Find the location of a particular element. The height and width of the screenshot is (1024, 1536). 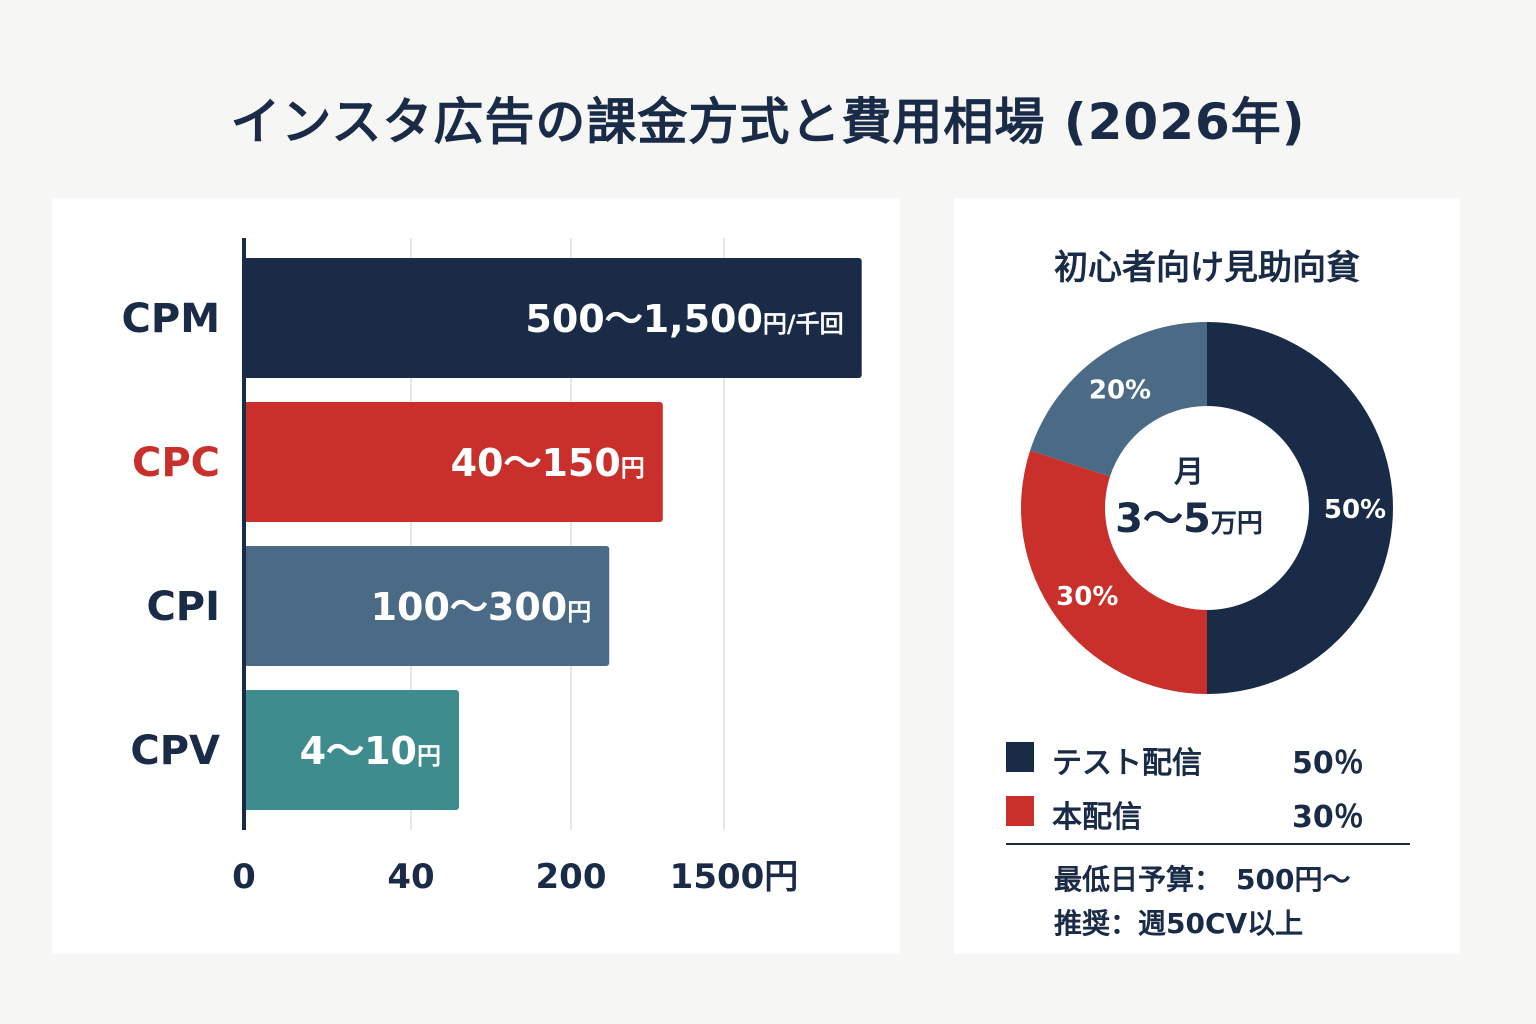

bar-cpv is located at coordinates (351, 750).